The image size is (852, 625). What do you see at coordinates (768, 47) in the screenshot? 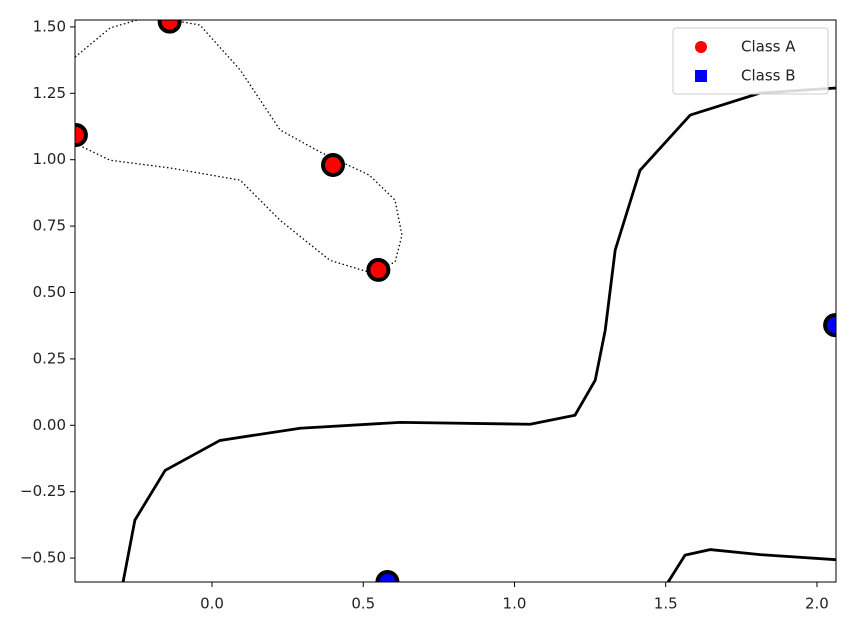
I see `legend-label: Class A` at bounding box center [768, 47].